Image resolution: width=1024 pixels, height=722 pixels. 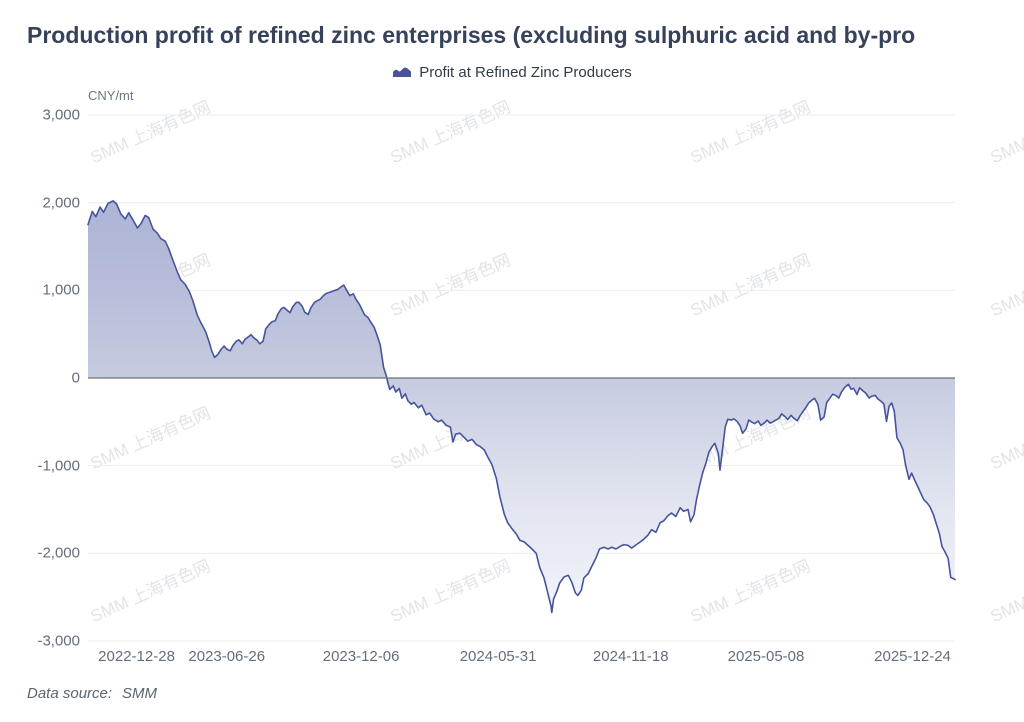 What do you see at coordinates (361, 656) in the screenshot?
I see `x-tick-label: 2023-12-06` at bounding box center [361, 656].